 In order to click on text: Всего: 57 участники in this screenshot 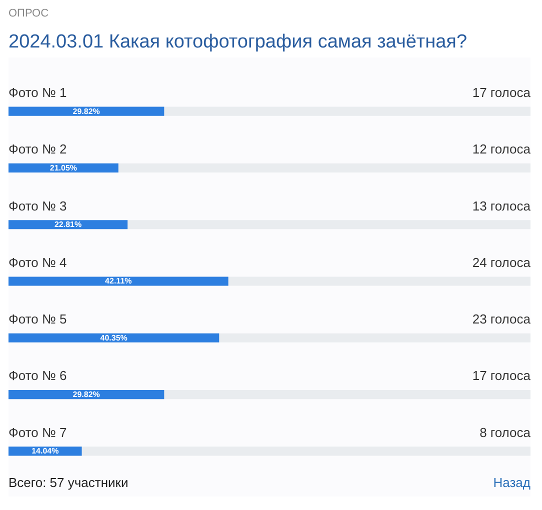, I will do `click(68, 482)`.